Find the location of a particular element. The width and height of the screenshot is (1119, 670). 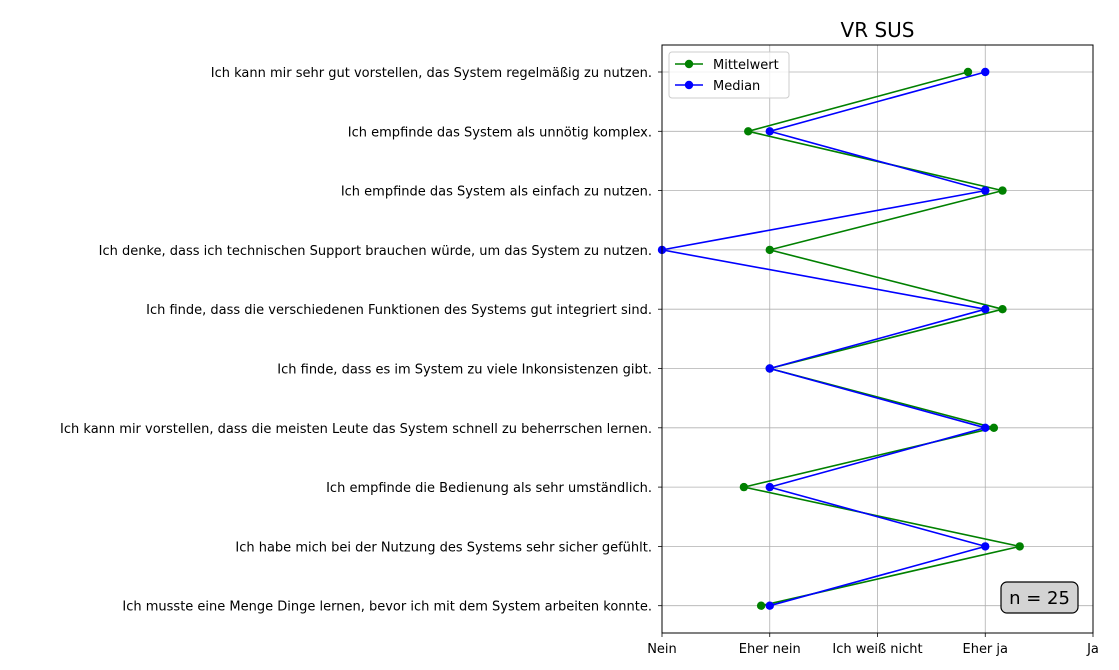

x-tick-label: Eher nein is located at coordinates (770, 649).